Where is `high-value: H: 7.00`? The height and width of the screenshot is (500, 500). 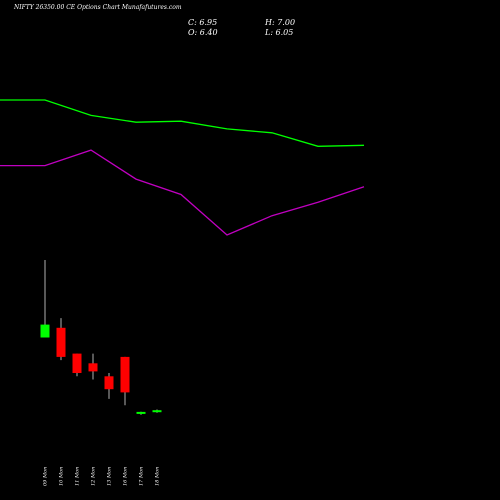 high-value: H: 7.00 is located at coordinates (280, 22).